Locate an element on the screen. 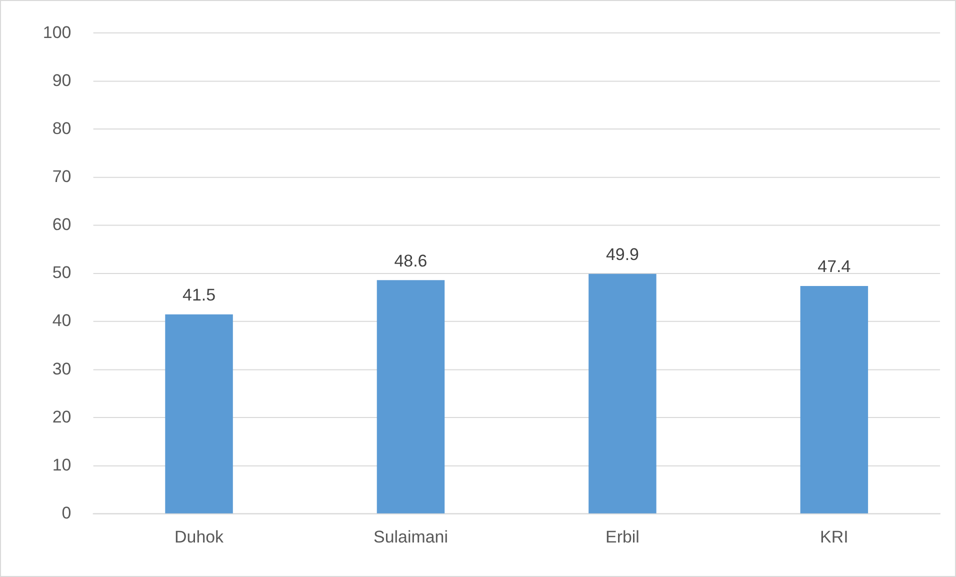  y-tick-label: 40 is located at coordinates (62, 320).